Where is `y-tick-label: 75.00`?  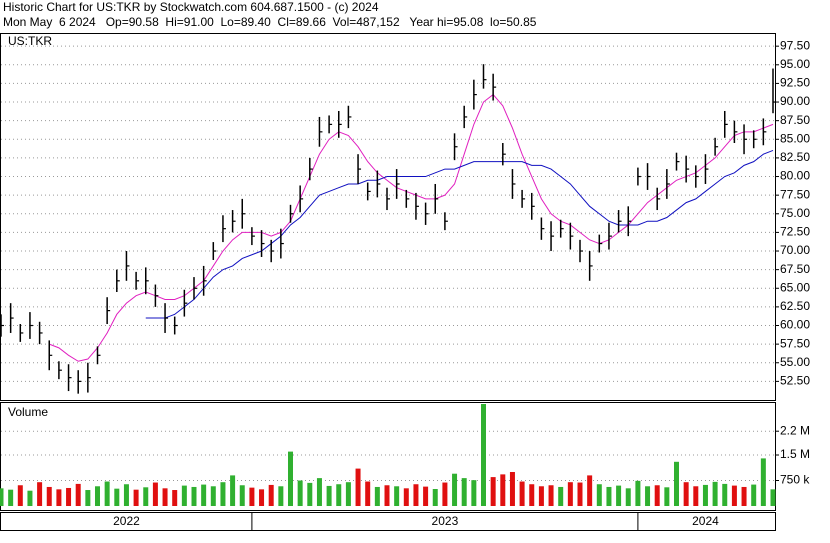
y-tick-label: 75.00 is located at coordinates (795, 213).